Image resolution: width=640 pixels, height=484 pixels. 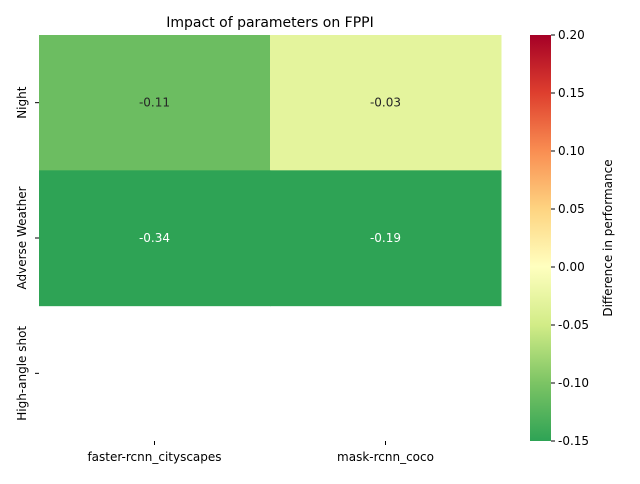 I want to click on x-tick-label: faster-rcnn_cityscapes, so click(x=154, y=457).